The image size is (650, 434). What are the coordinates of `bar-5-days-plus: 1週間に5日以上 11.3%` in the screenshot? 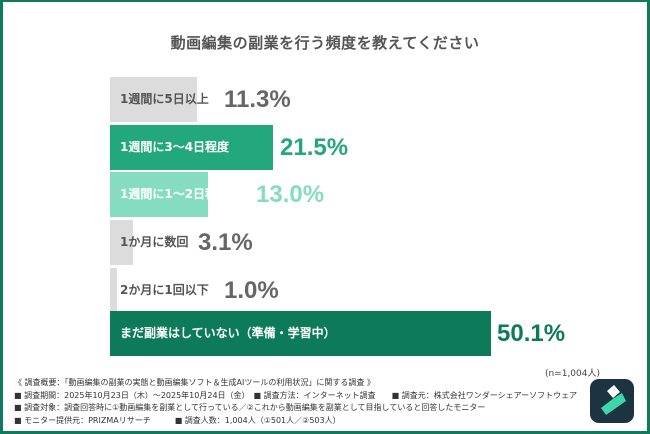 It's located at (200, 99).